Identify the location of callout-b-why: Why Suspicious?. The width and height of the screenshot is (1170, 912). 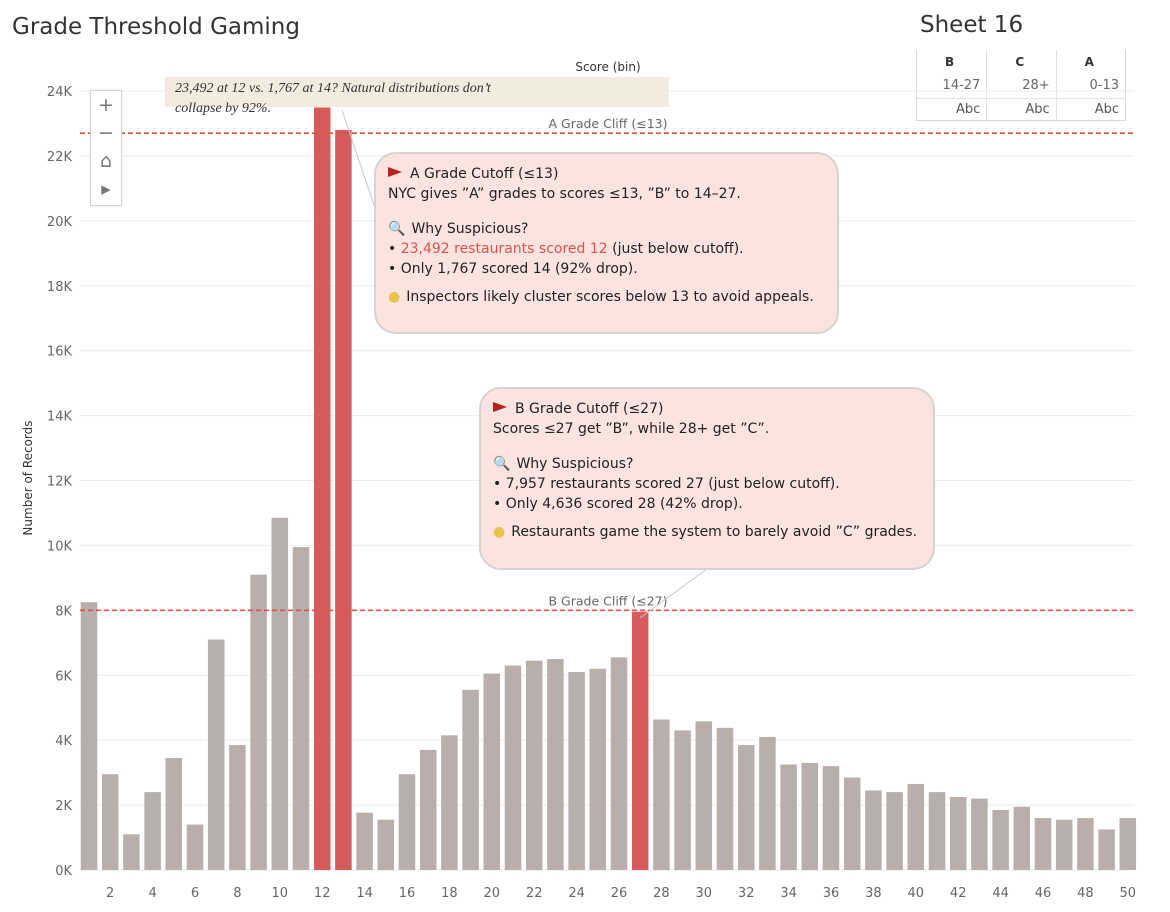
(575, 464).